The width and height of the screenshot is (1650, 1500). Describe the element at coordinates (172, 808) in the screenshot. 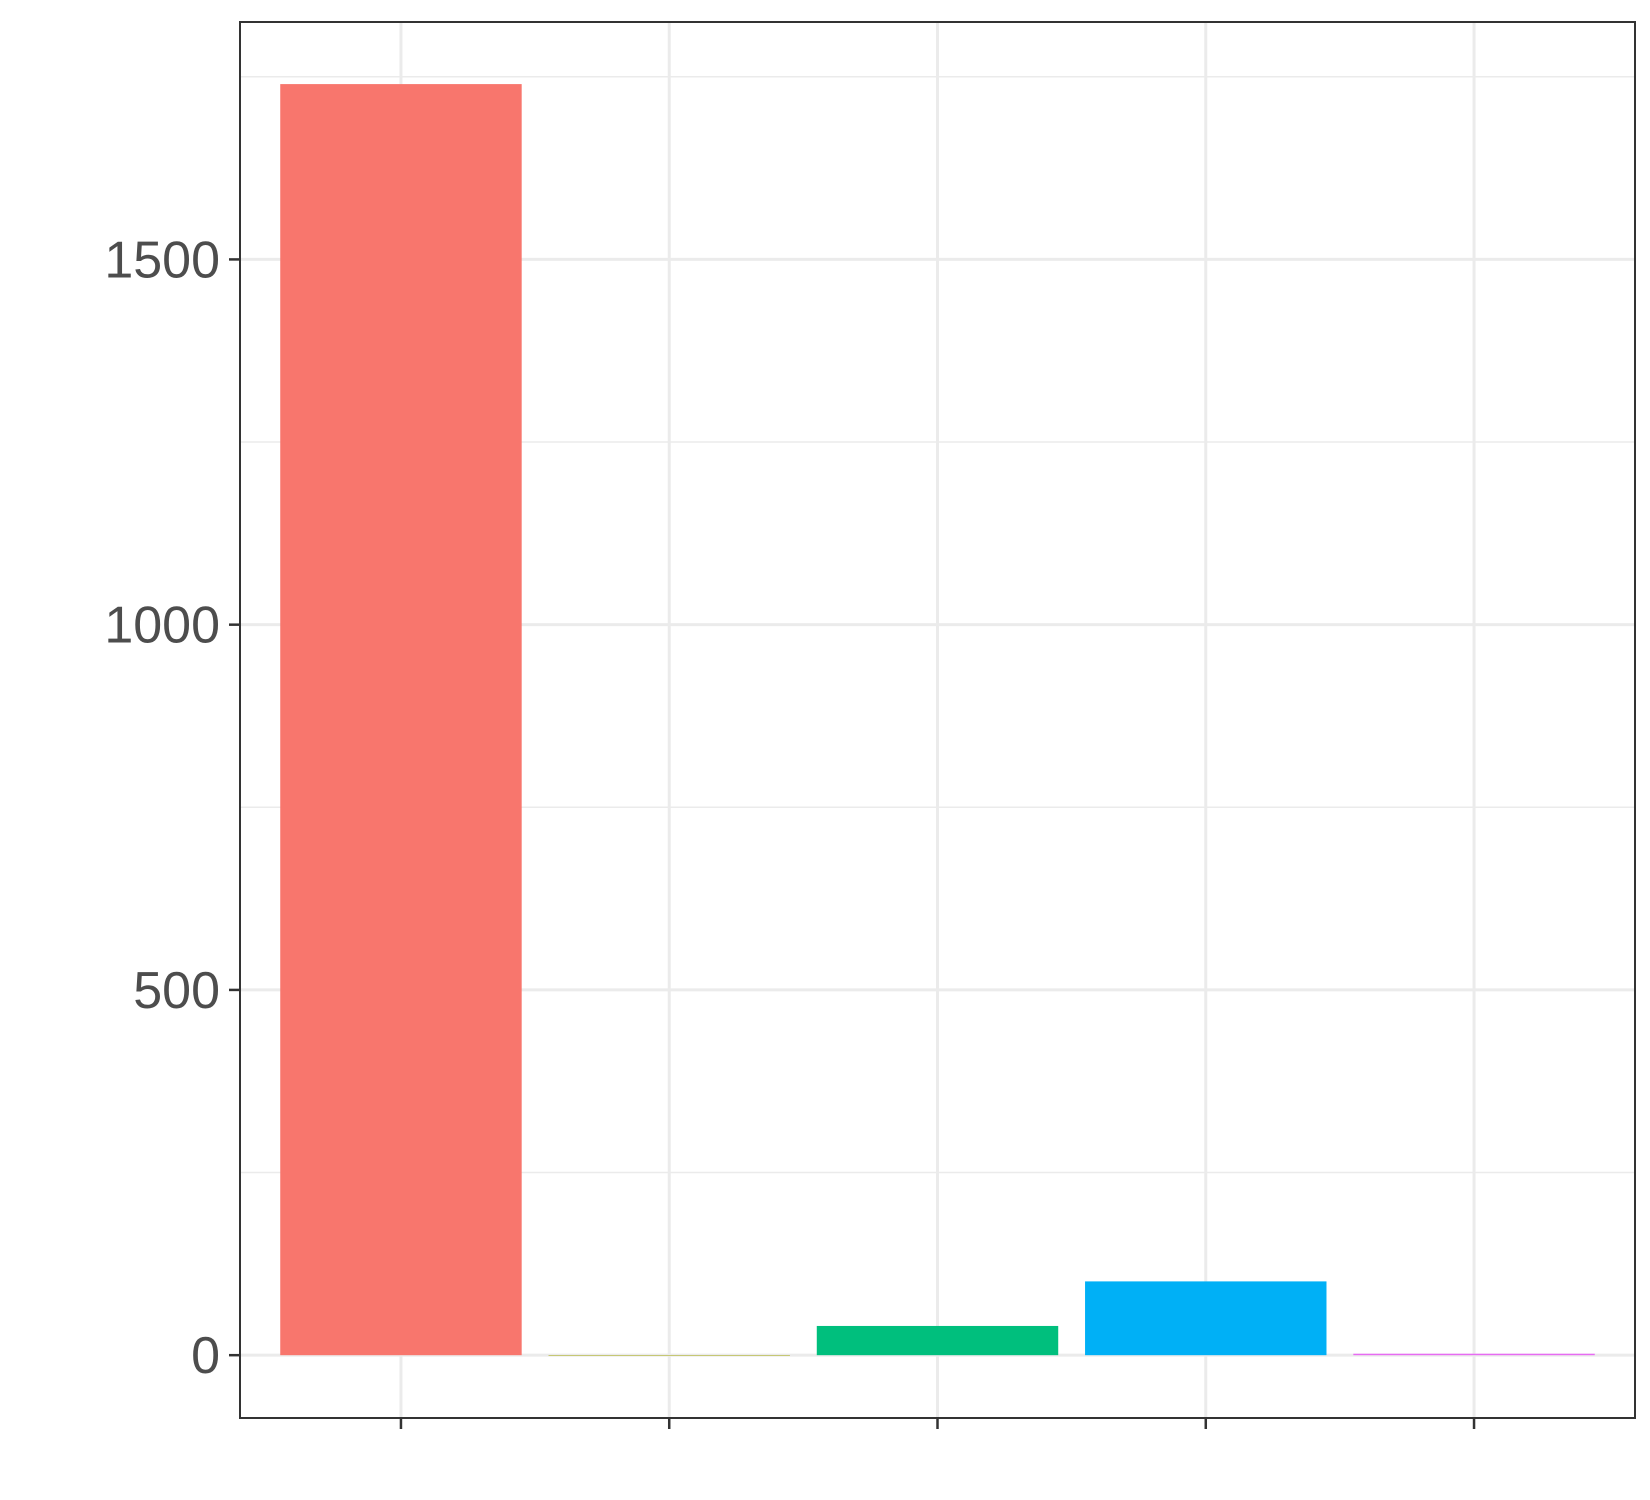

I see `y-axis: 0 500 1000 1500` at that location.